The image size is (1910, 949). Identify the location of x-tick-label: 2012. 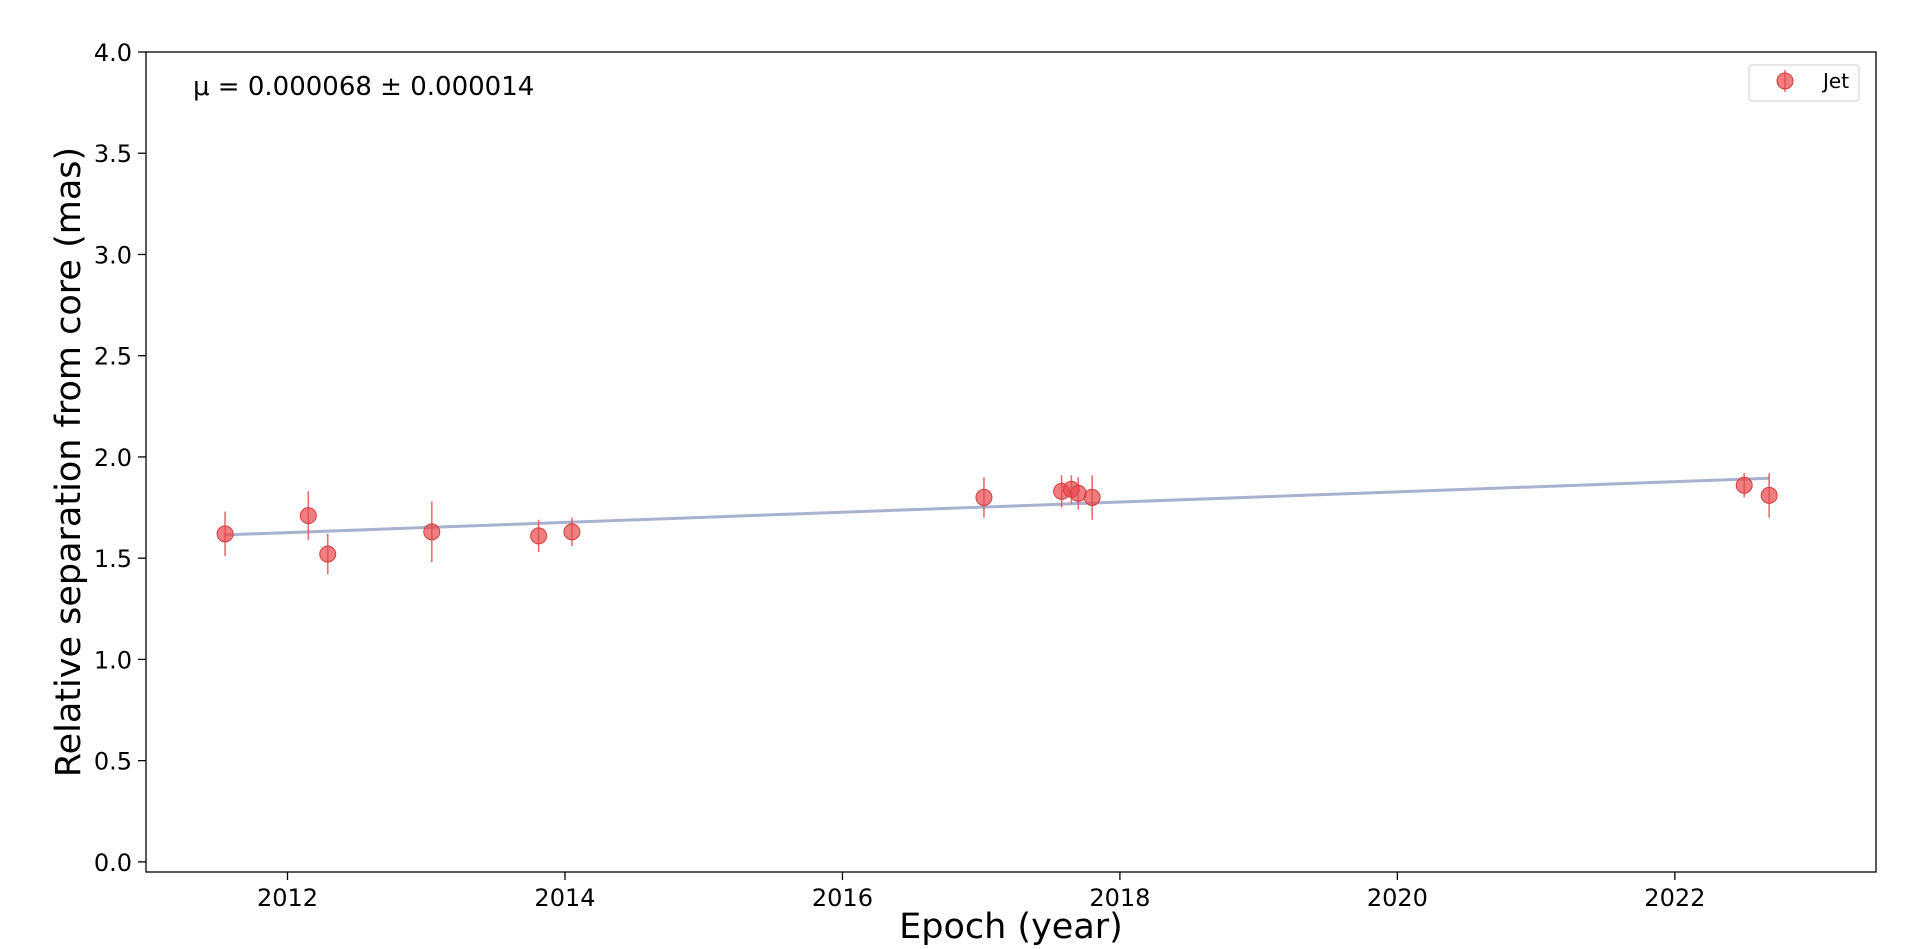
(287, 898).